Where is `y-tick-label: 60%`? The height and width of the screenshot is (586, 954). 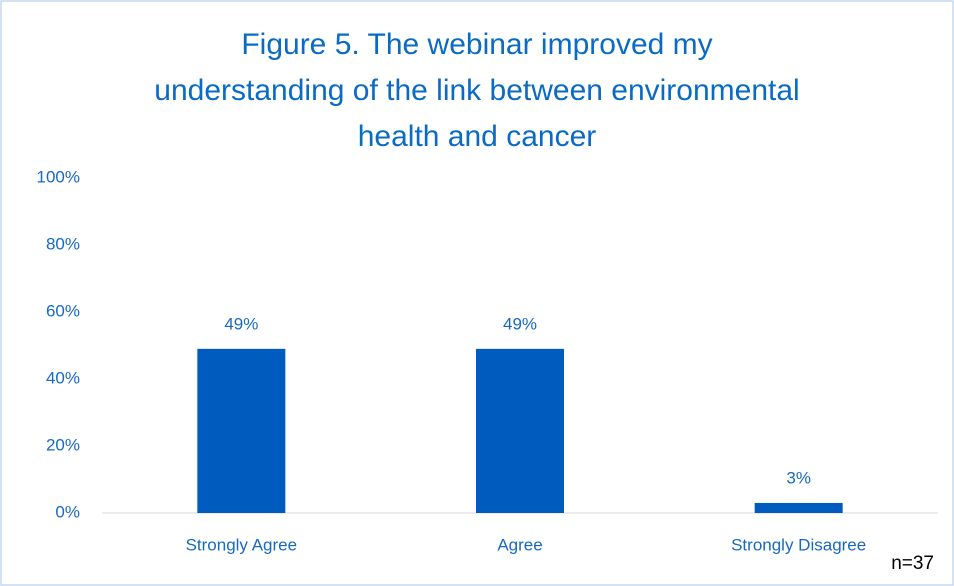 y-tick-label: 60% is located at coordinates (63, 310).